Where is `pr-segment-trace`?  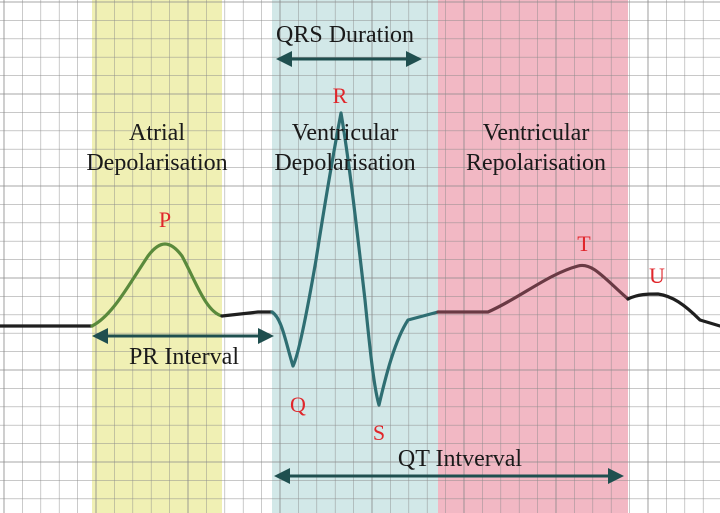
pr-segment-trace is located at coordinates (247, 314).